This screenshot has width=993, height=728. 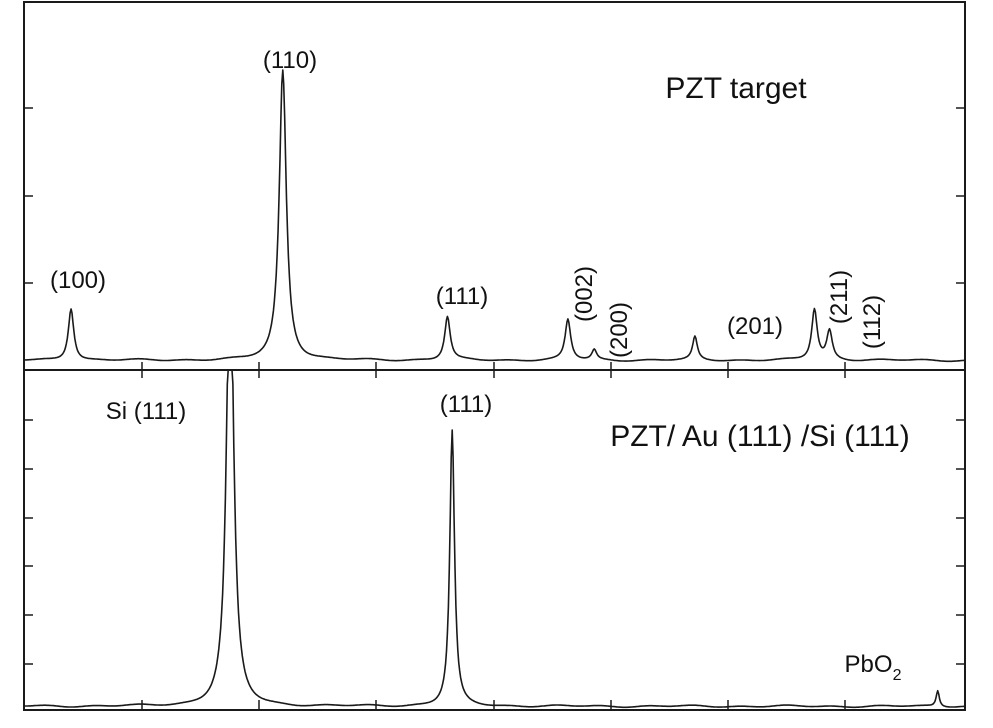 What do you see at coordinates (760, 436) in the screenshot?
I see `panel-title-bottom: PZT/ Au (111) /Si (111)` at bounding box center [760, 436].